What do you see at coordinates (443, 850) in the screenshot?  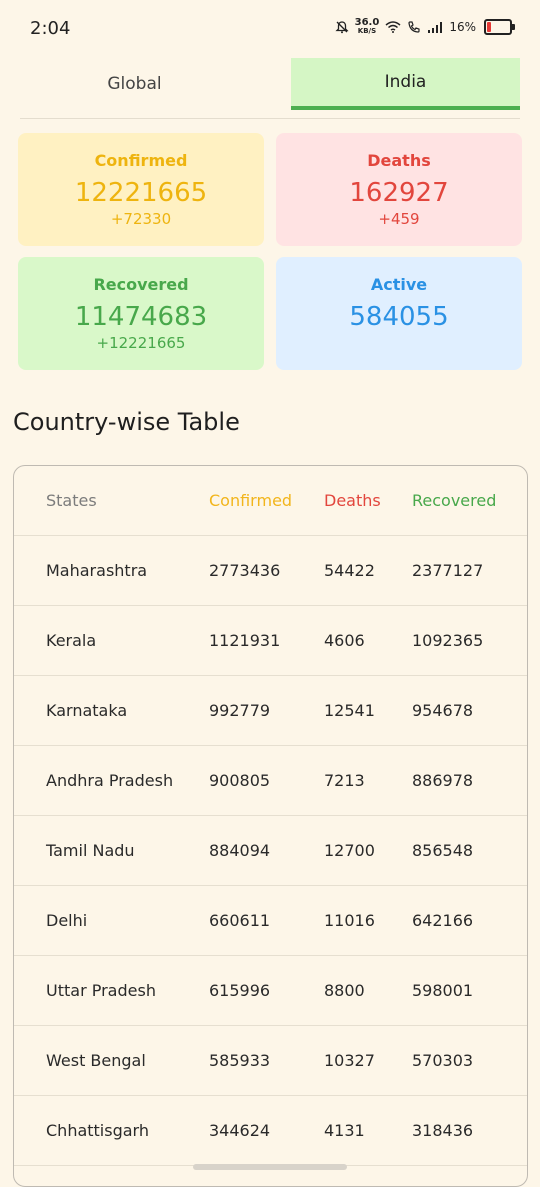 I see `state-recovered: 856548` at bounding box center [443, 850].